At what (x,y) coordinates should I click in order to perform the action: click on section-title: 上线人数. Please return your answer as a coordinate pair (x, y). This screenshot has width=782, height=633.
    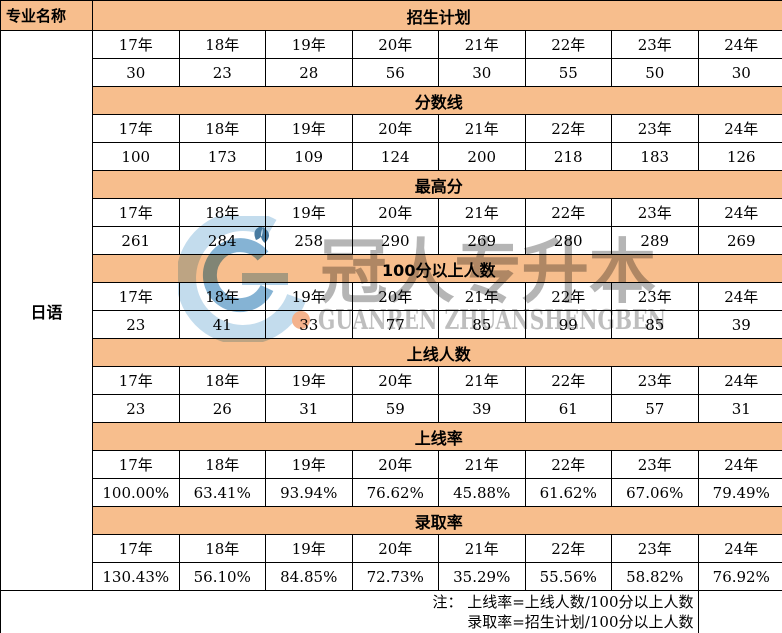
    Looking at the image, I should click on (436, 352).